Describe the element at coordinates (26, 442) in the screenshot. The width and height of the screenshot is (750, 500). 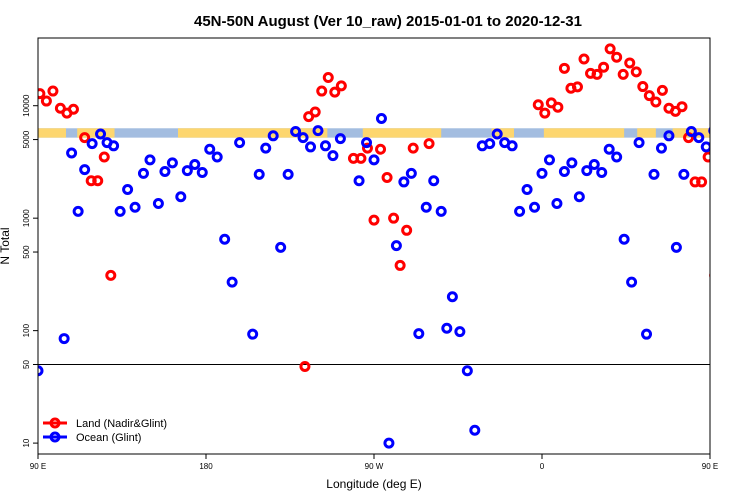
I see `y-tick-label: 10` at that location.